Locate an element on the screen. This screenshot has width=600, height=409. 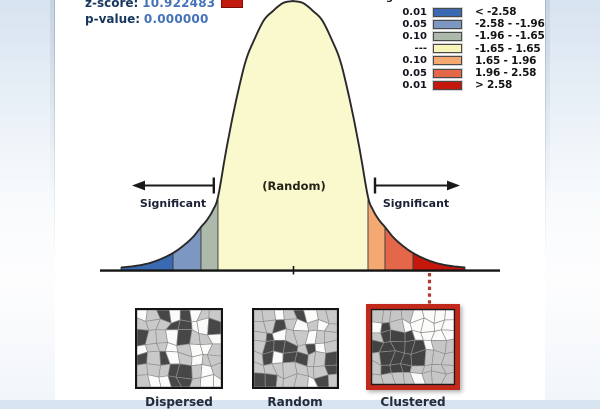
legend-range: < -2.58 is located at coordinates (496, 12).